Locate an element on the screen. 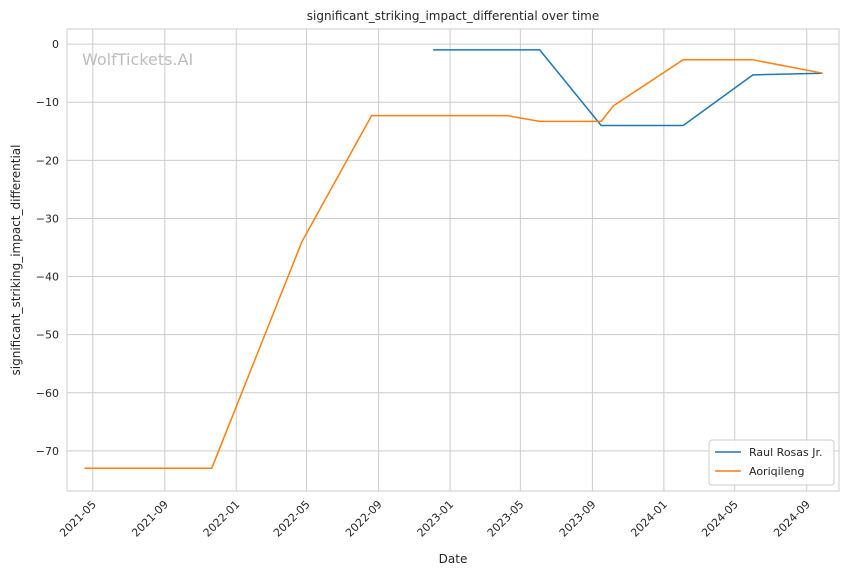 This screenshot has height=575, width=850. y-tick-label: −20 is located at coordinates (47, 160).